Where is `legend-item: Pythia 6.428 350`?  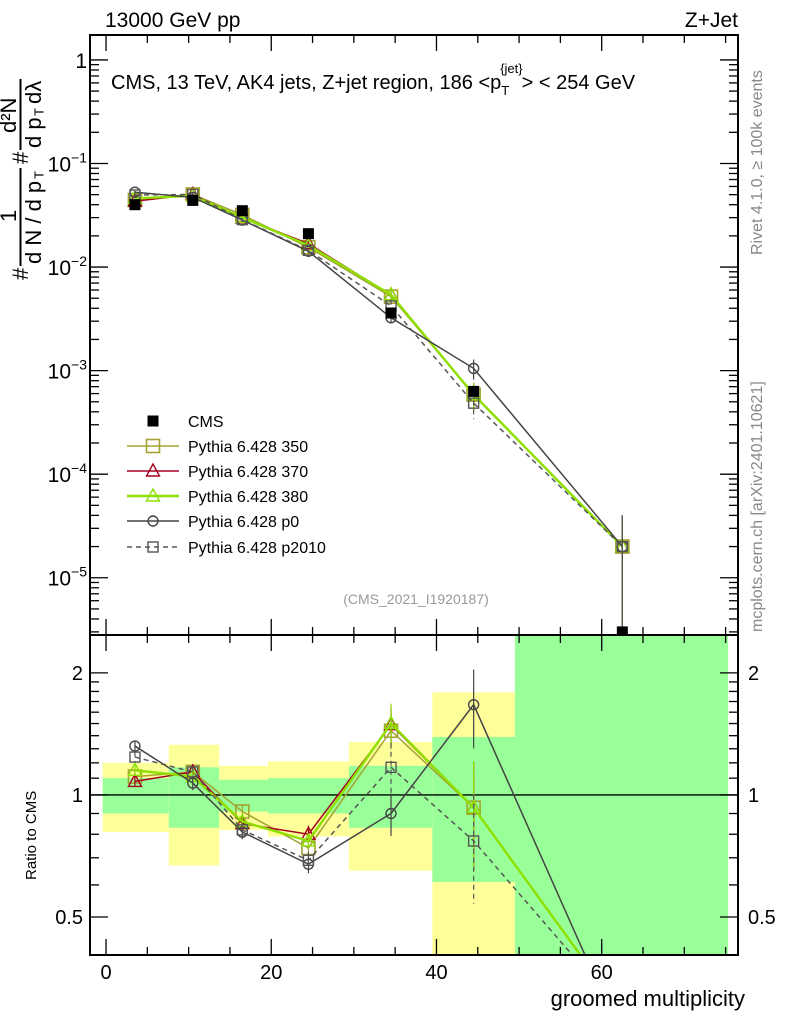
legend-item: Pythia 6.428 350 is located at coordinates (217, 447).